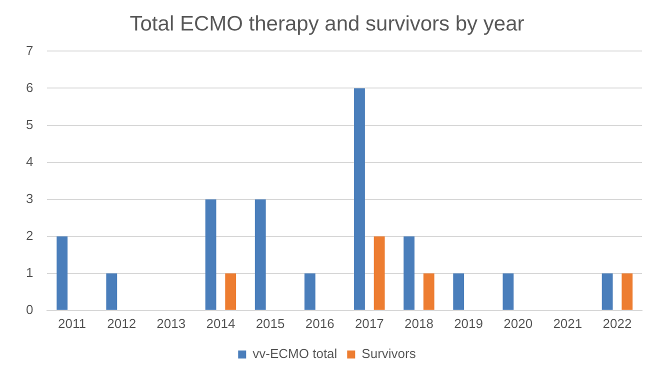 This screenshot has height=379, width=664. What do you see at coordinates (518, 323) in the screenshot?
I see `x-tick-label: 2020` at bounding box center [518, 323].